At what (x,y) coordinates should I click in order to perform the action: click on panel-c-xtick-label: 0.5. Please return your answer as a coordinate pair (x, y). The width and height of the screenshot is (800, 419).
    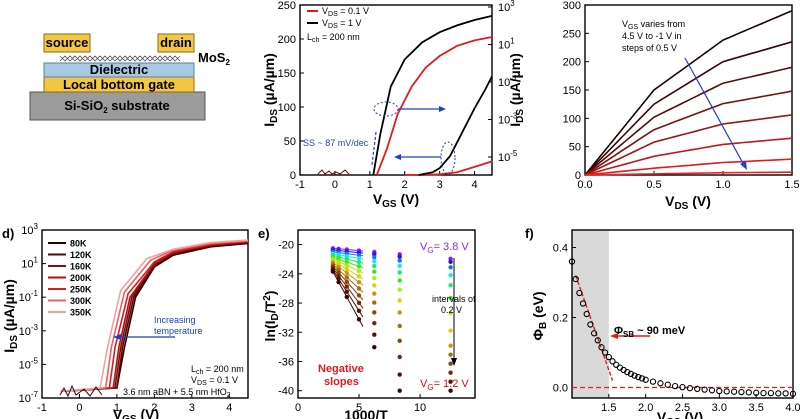
    Looking at the image, I should click on (653, 185).